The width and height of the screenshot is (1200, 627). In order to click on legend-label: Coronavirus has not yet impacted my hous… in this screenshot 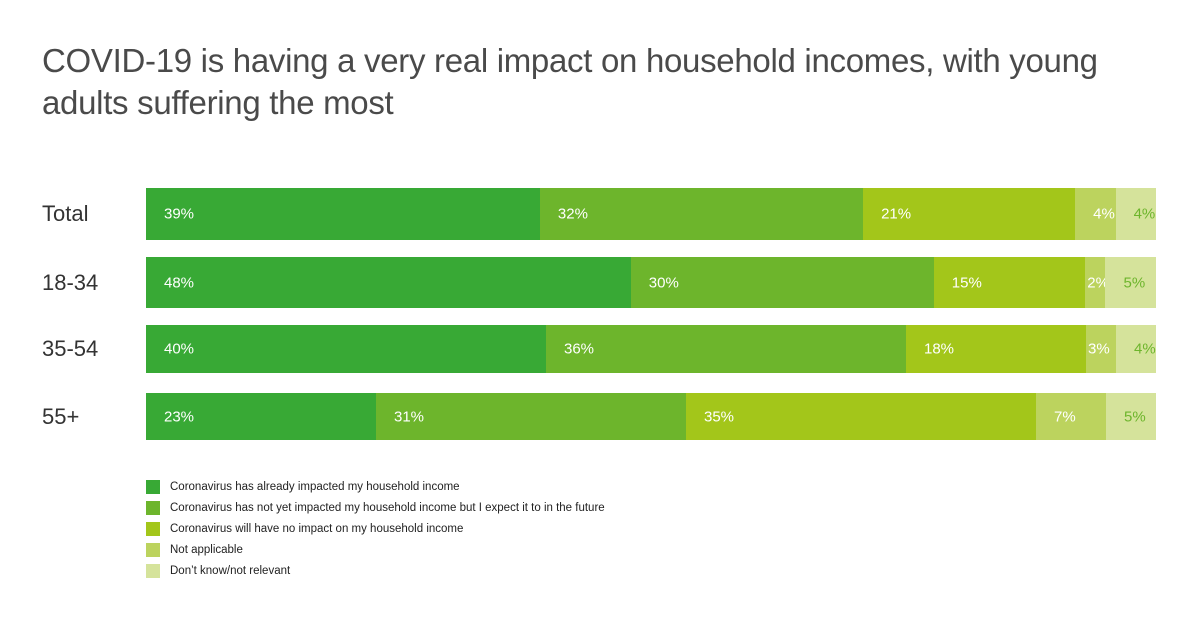, I will do `click(387, 507)`.